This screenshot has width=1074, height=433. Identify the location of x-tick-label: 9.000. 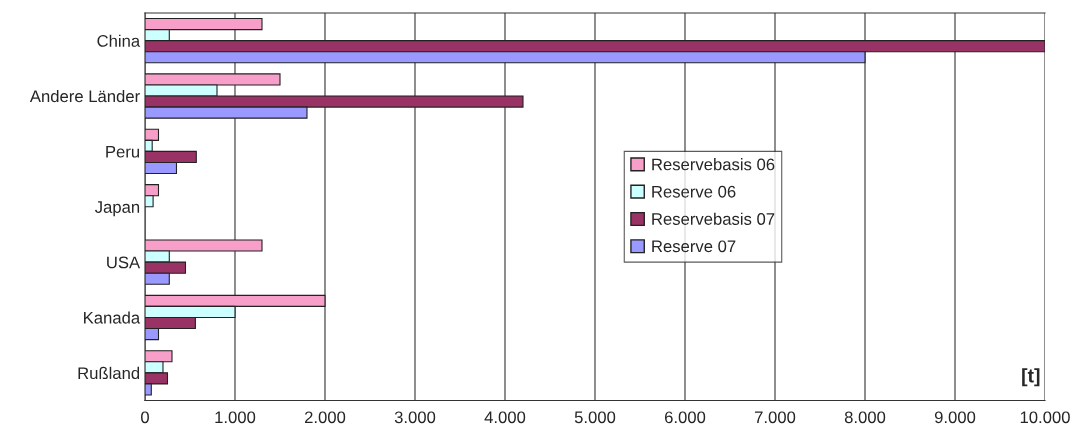
(955, 417).